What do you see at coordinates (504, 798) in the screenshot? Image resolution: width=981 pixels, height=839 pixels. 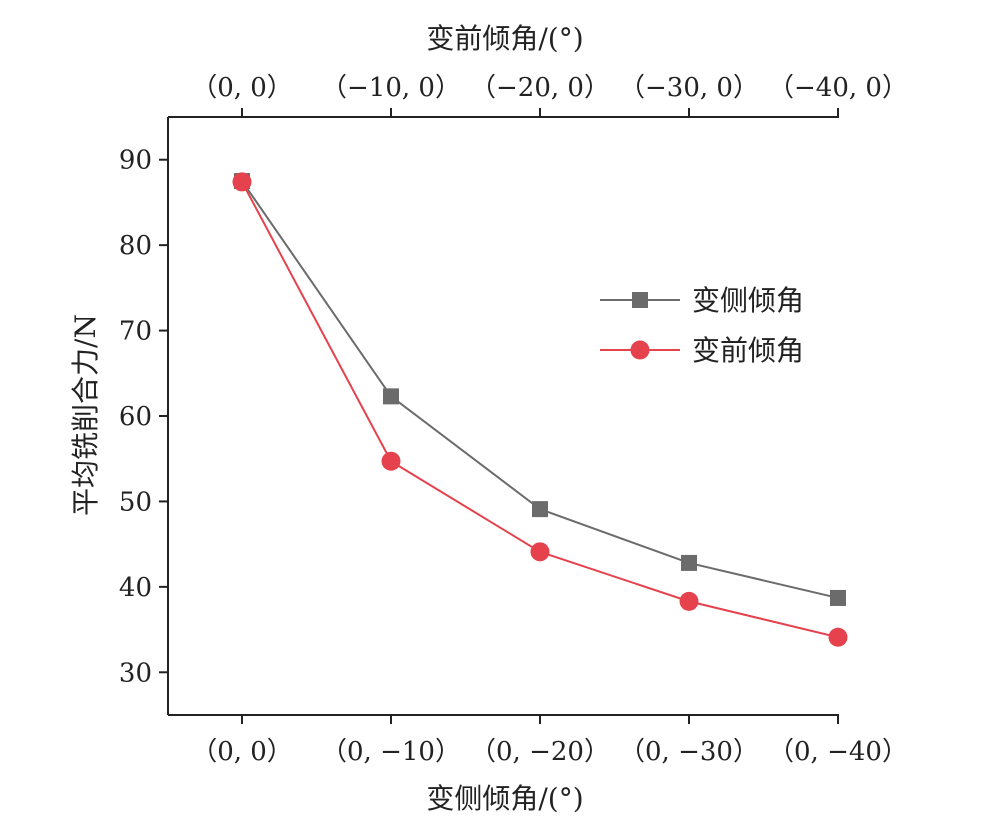 I see `x-axis-title: 变侧倾角/(°)` at bounding box center [504, 798].